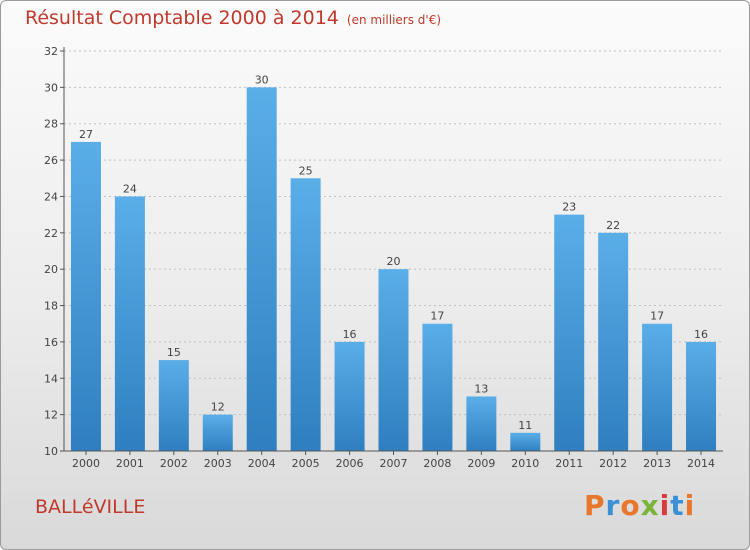  Describe the element at coordinates (481, 388) in the screenshot. I see `data-label: 13` at that location.